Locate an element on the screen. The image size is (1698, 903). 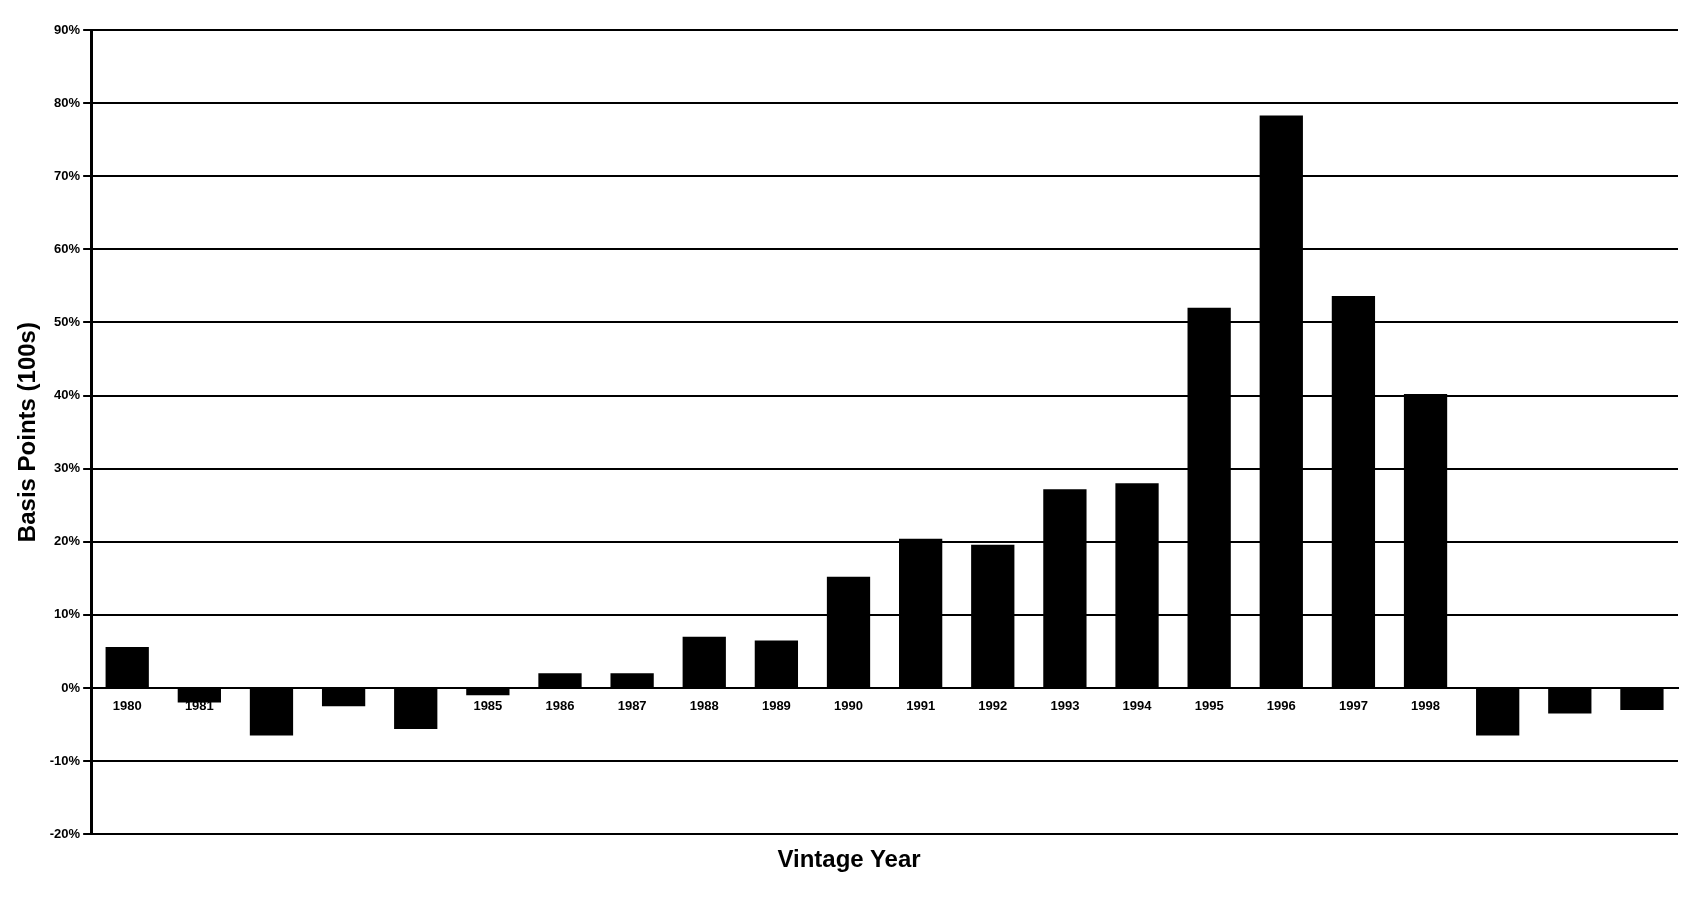
x-tick-label: 1989 is located at coordinates (776, 706).